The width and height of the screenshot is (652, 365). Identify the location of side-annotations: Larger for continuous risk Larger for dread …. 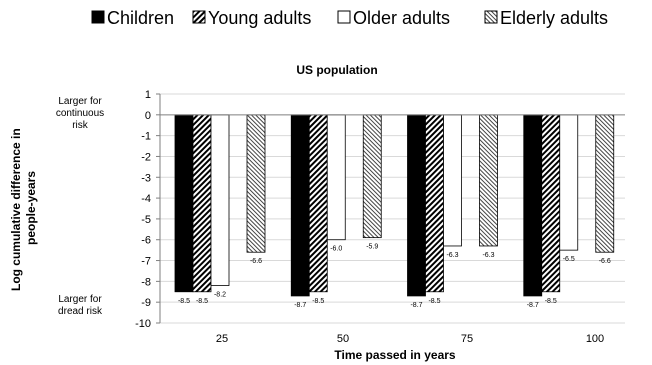
(80, 206).